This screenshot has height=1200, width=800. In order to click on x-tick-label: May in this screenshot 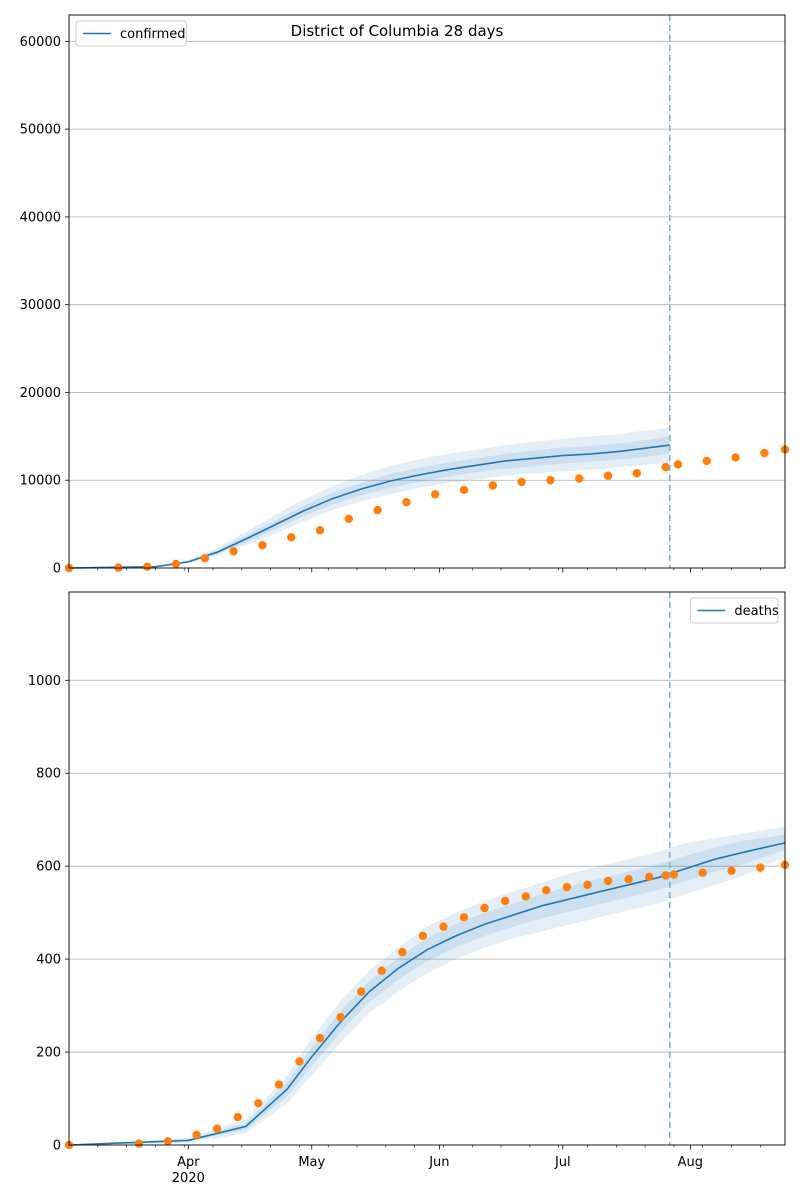, I will do `click(311, 1162)`.